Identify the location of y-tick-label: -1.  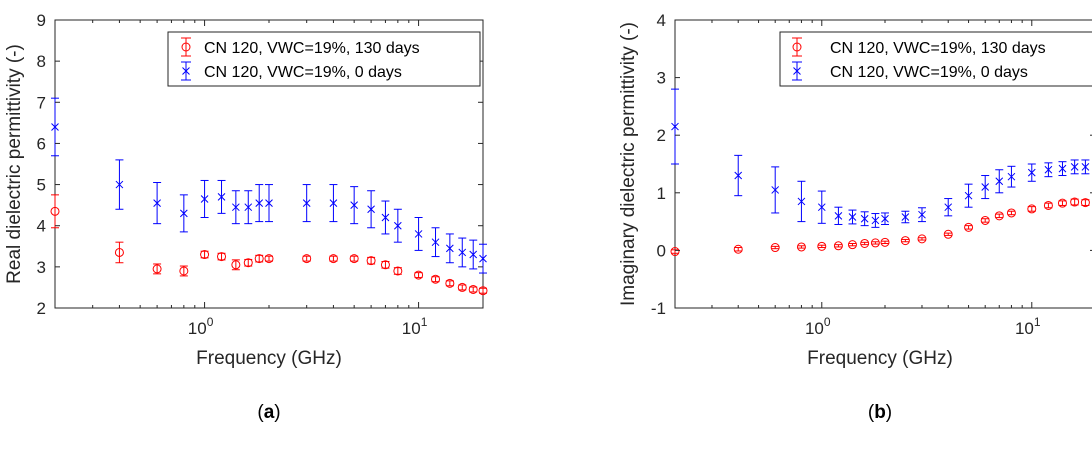
(658, 308).